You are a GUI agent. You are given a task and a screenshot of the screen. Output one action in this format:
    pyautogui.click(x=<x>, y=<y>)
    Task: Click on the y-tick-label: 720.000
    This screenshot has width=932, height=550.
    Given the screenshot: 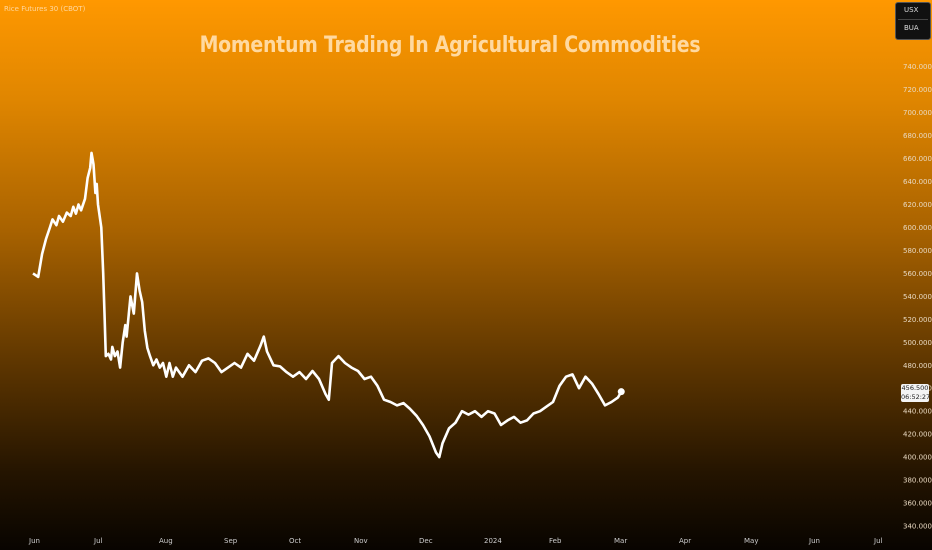 What is the action you would take?
    pyautogui.click(x=917, y=90)
    